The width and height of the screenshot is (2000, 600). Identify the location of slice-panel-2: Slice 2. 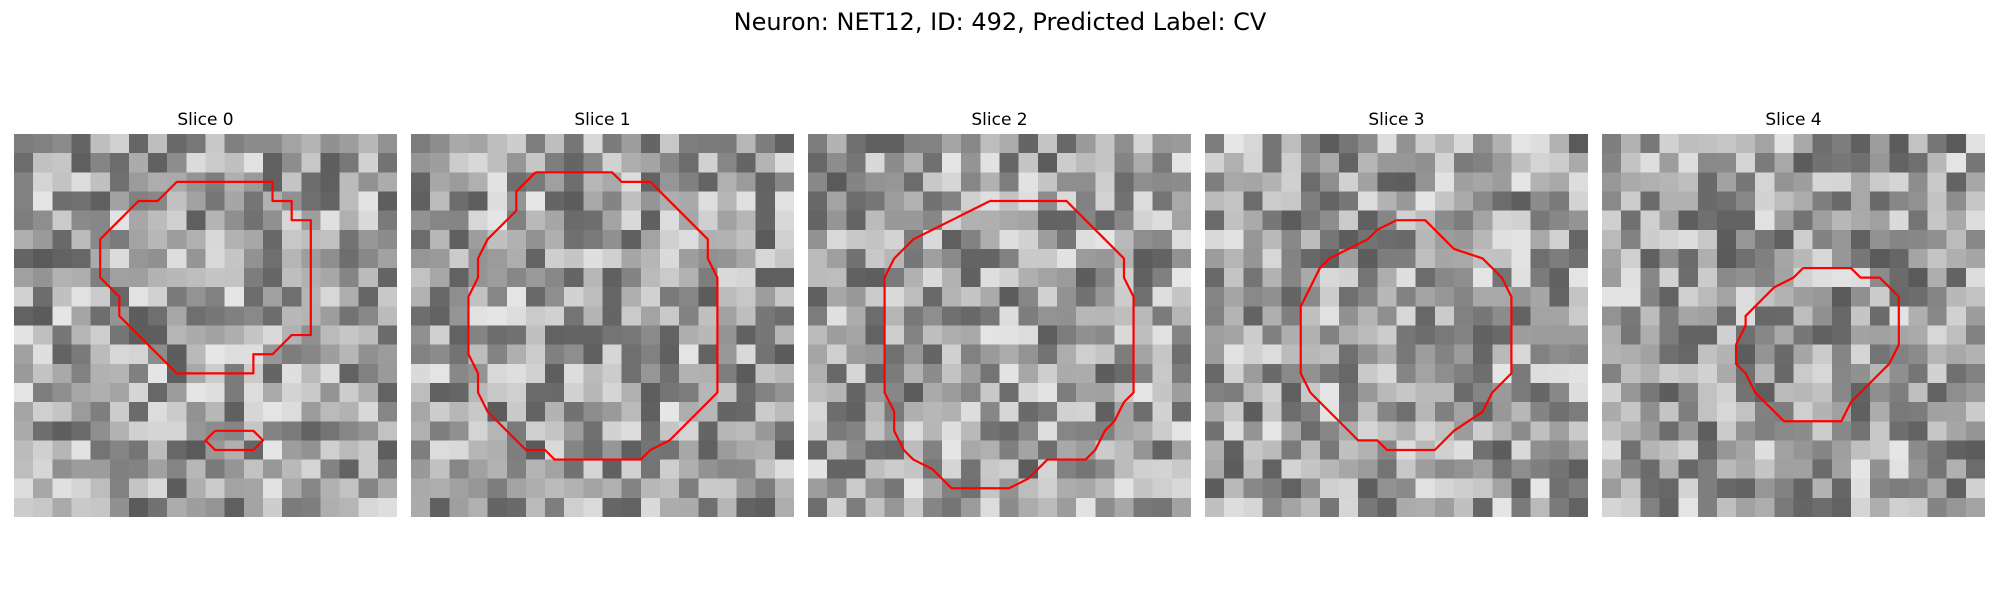
(999, 314).